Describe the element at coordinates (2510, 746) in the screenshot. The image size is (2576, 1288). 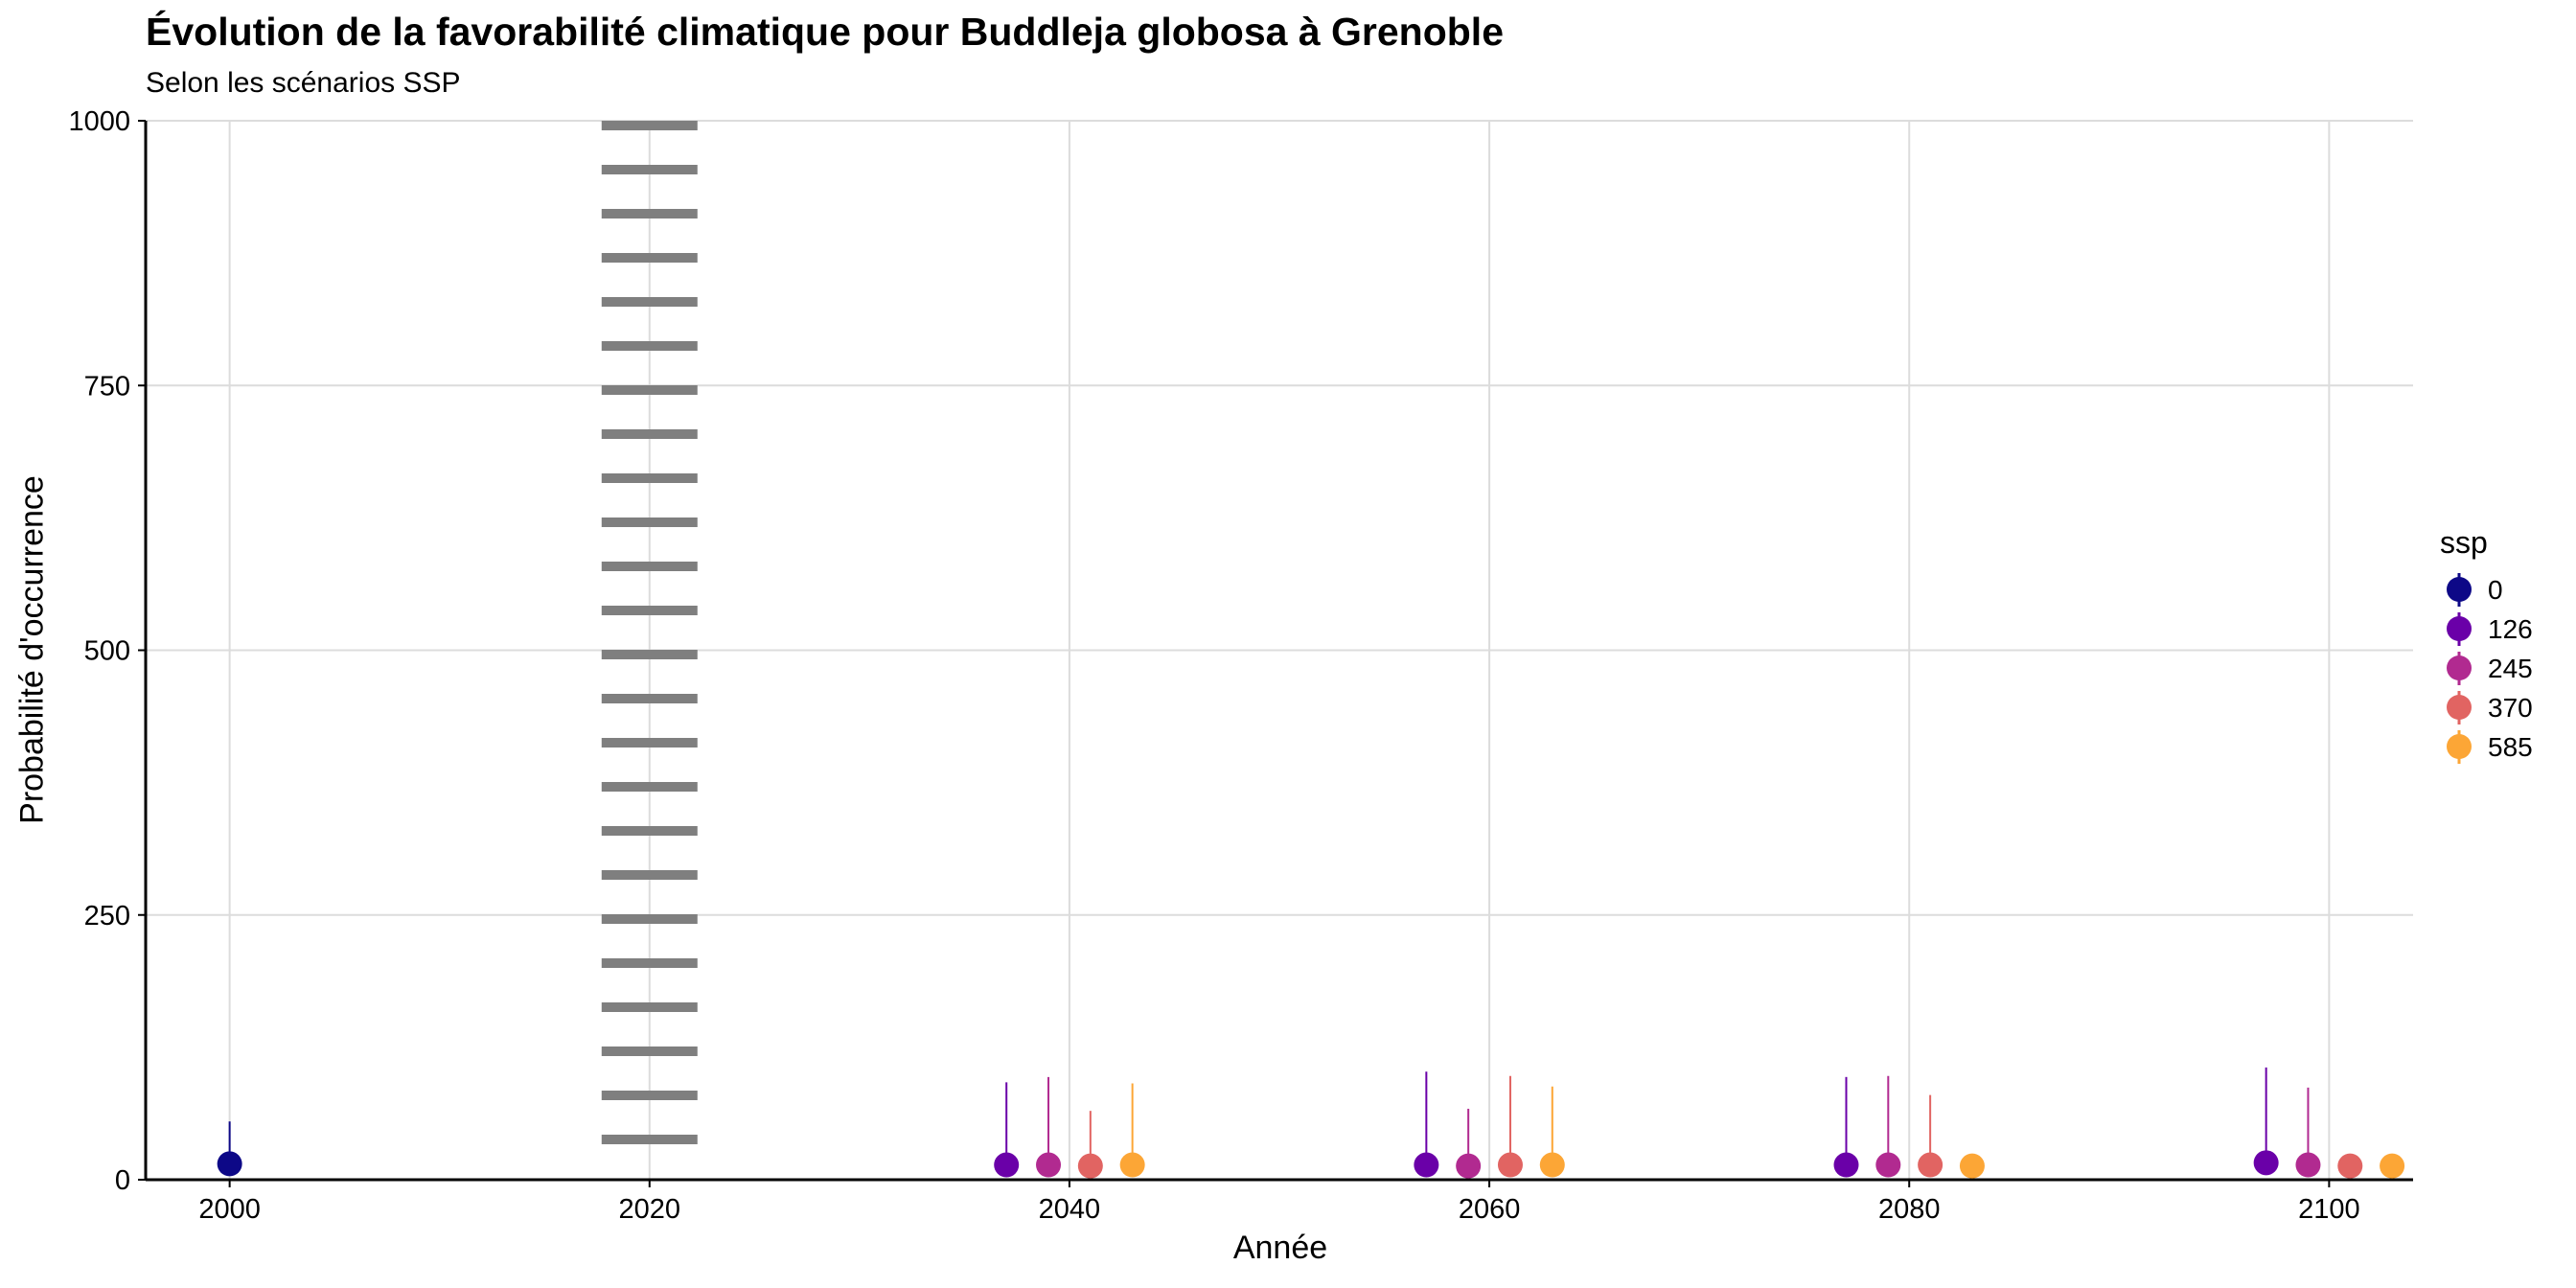
I see `legend-label: 585` at that location.